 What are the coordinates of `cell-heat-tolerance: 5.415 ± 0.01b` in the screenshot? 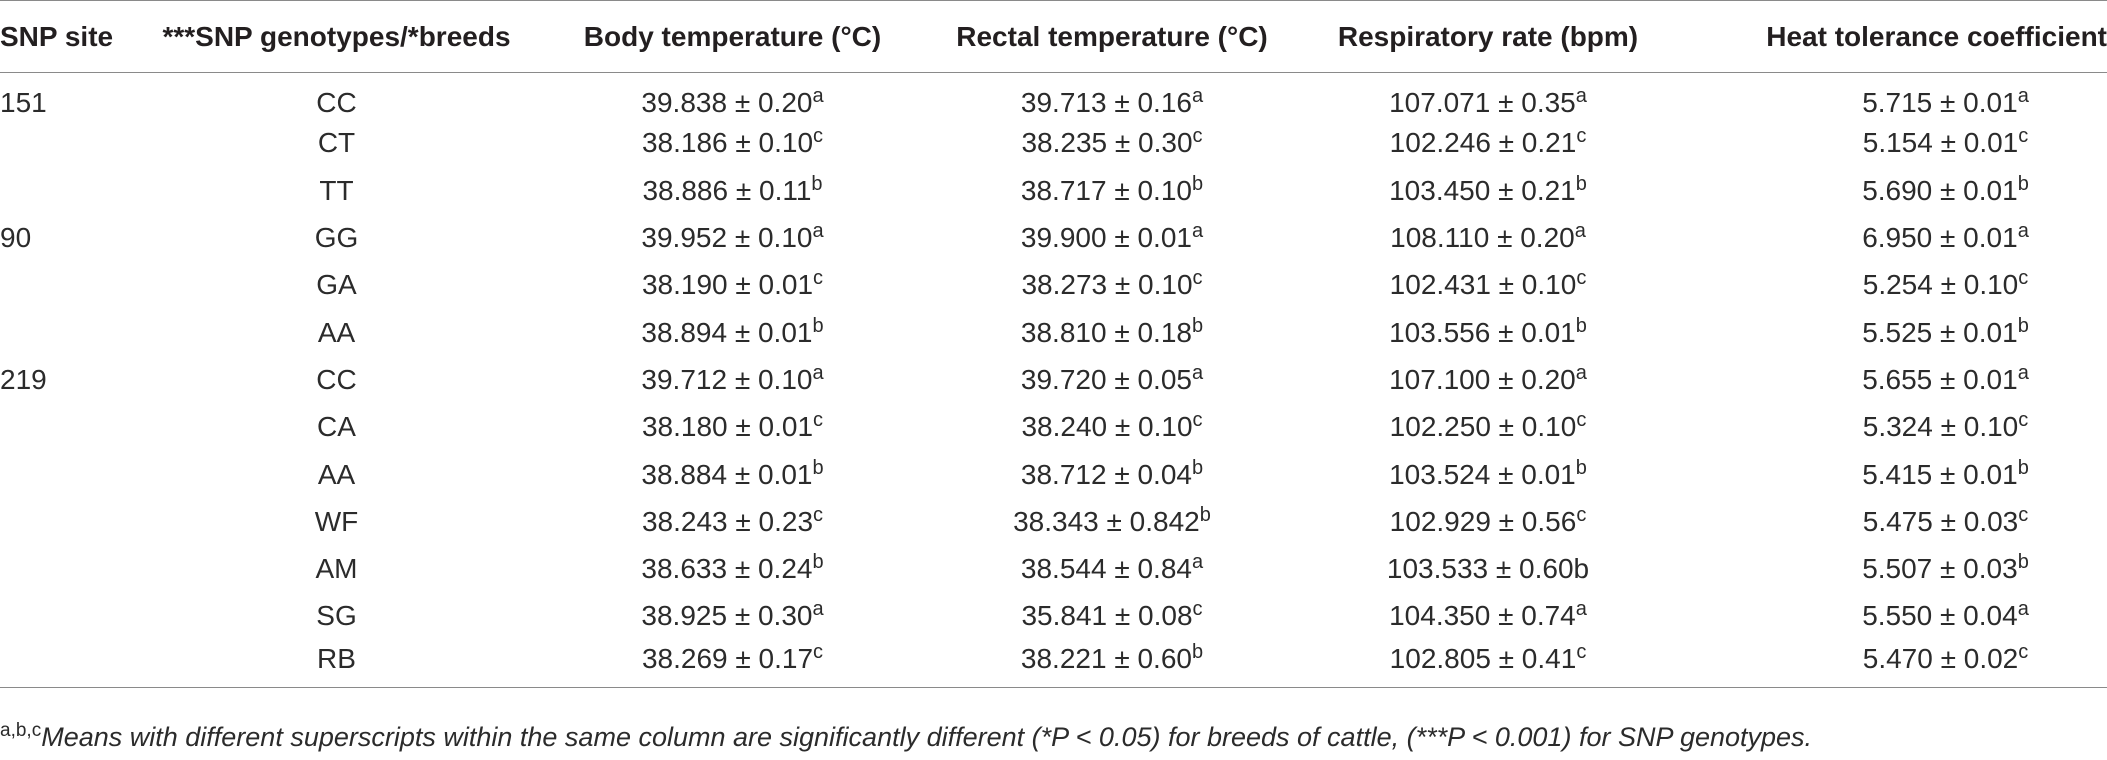 It's located at (1890, 474).